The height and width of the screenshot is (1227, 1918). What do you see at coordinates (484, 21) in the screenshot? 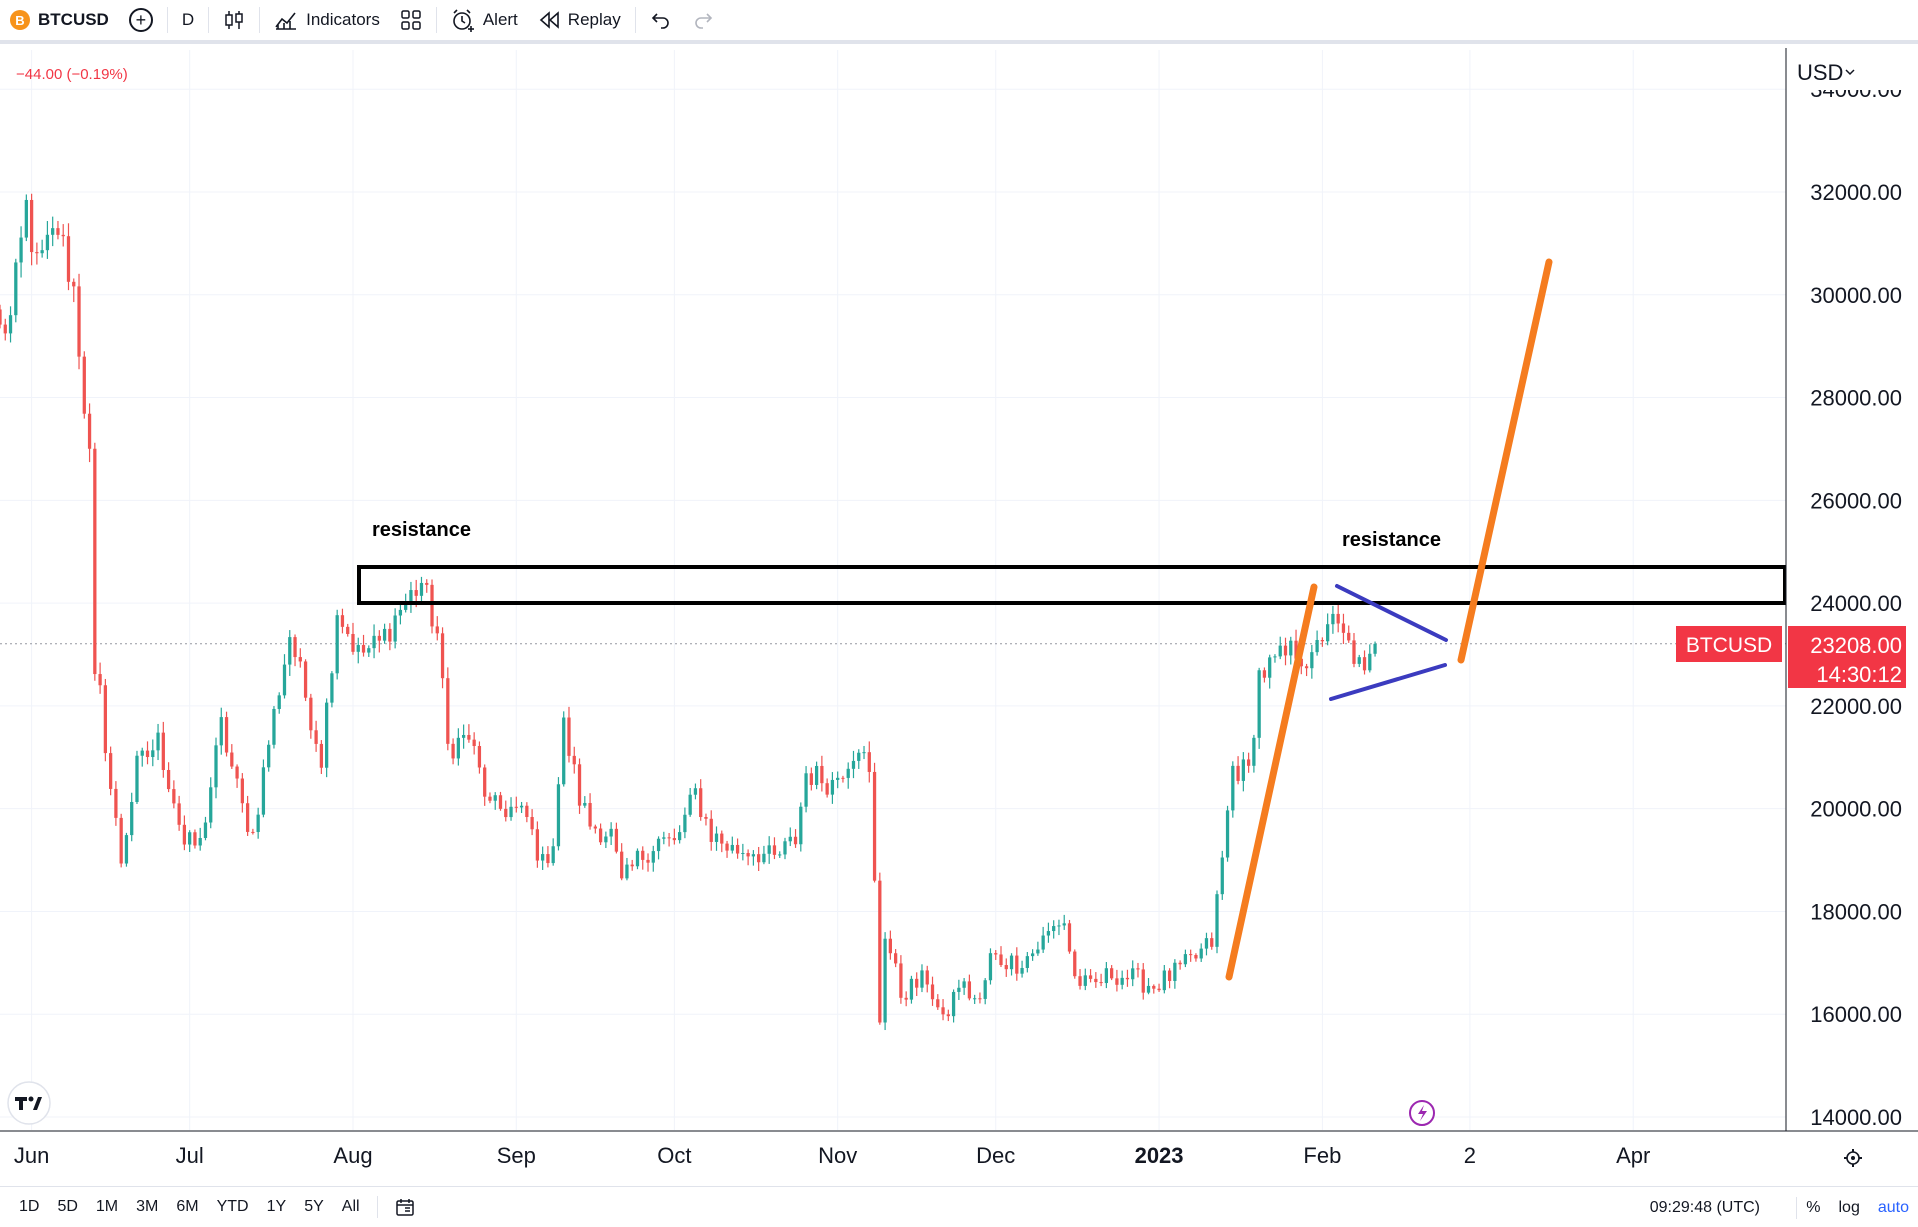
I see `alert-button: Alert` at bounding box center [484, 21].